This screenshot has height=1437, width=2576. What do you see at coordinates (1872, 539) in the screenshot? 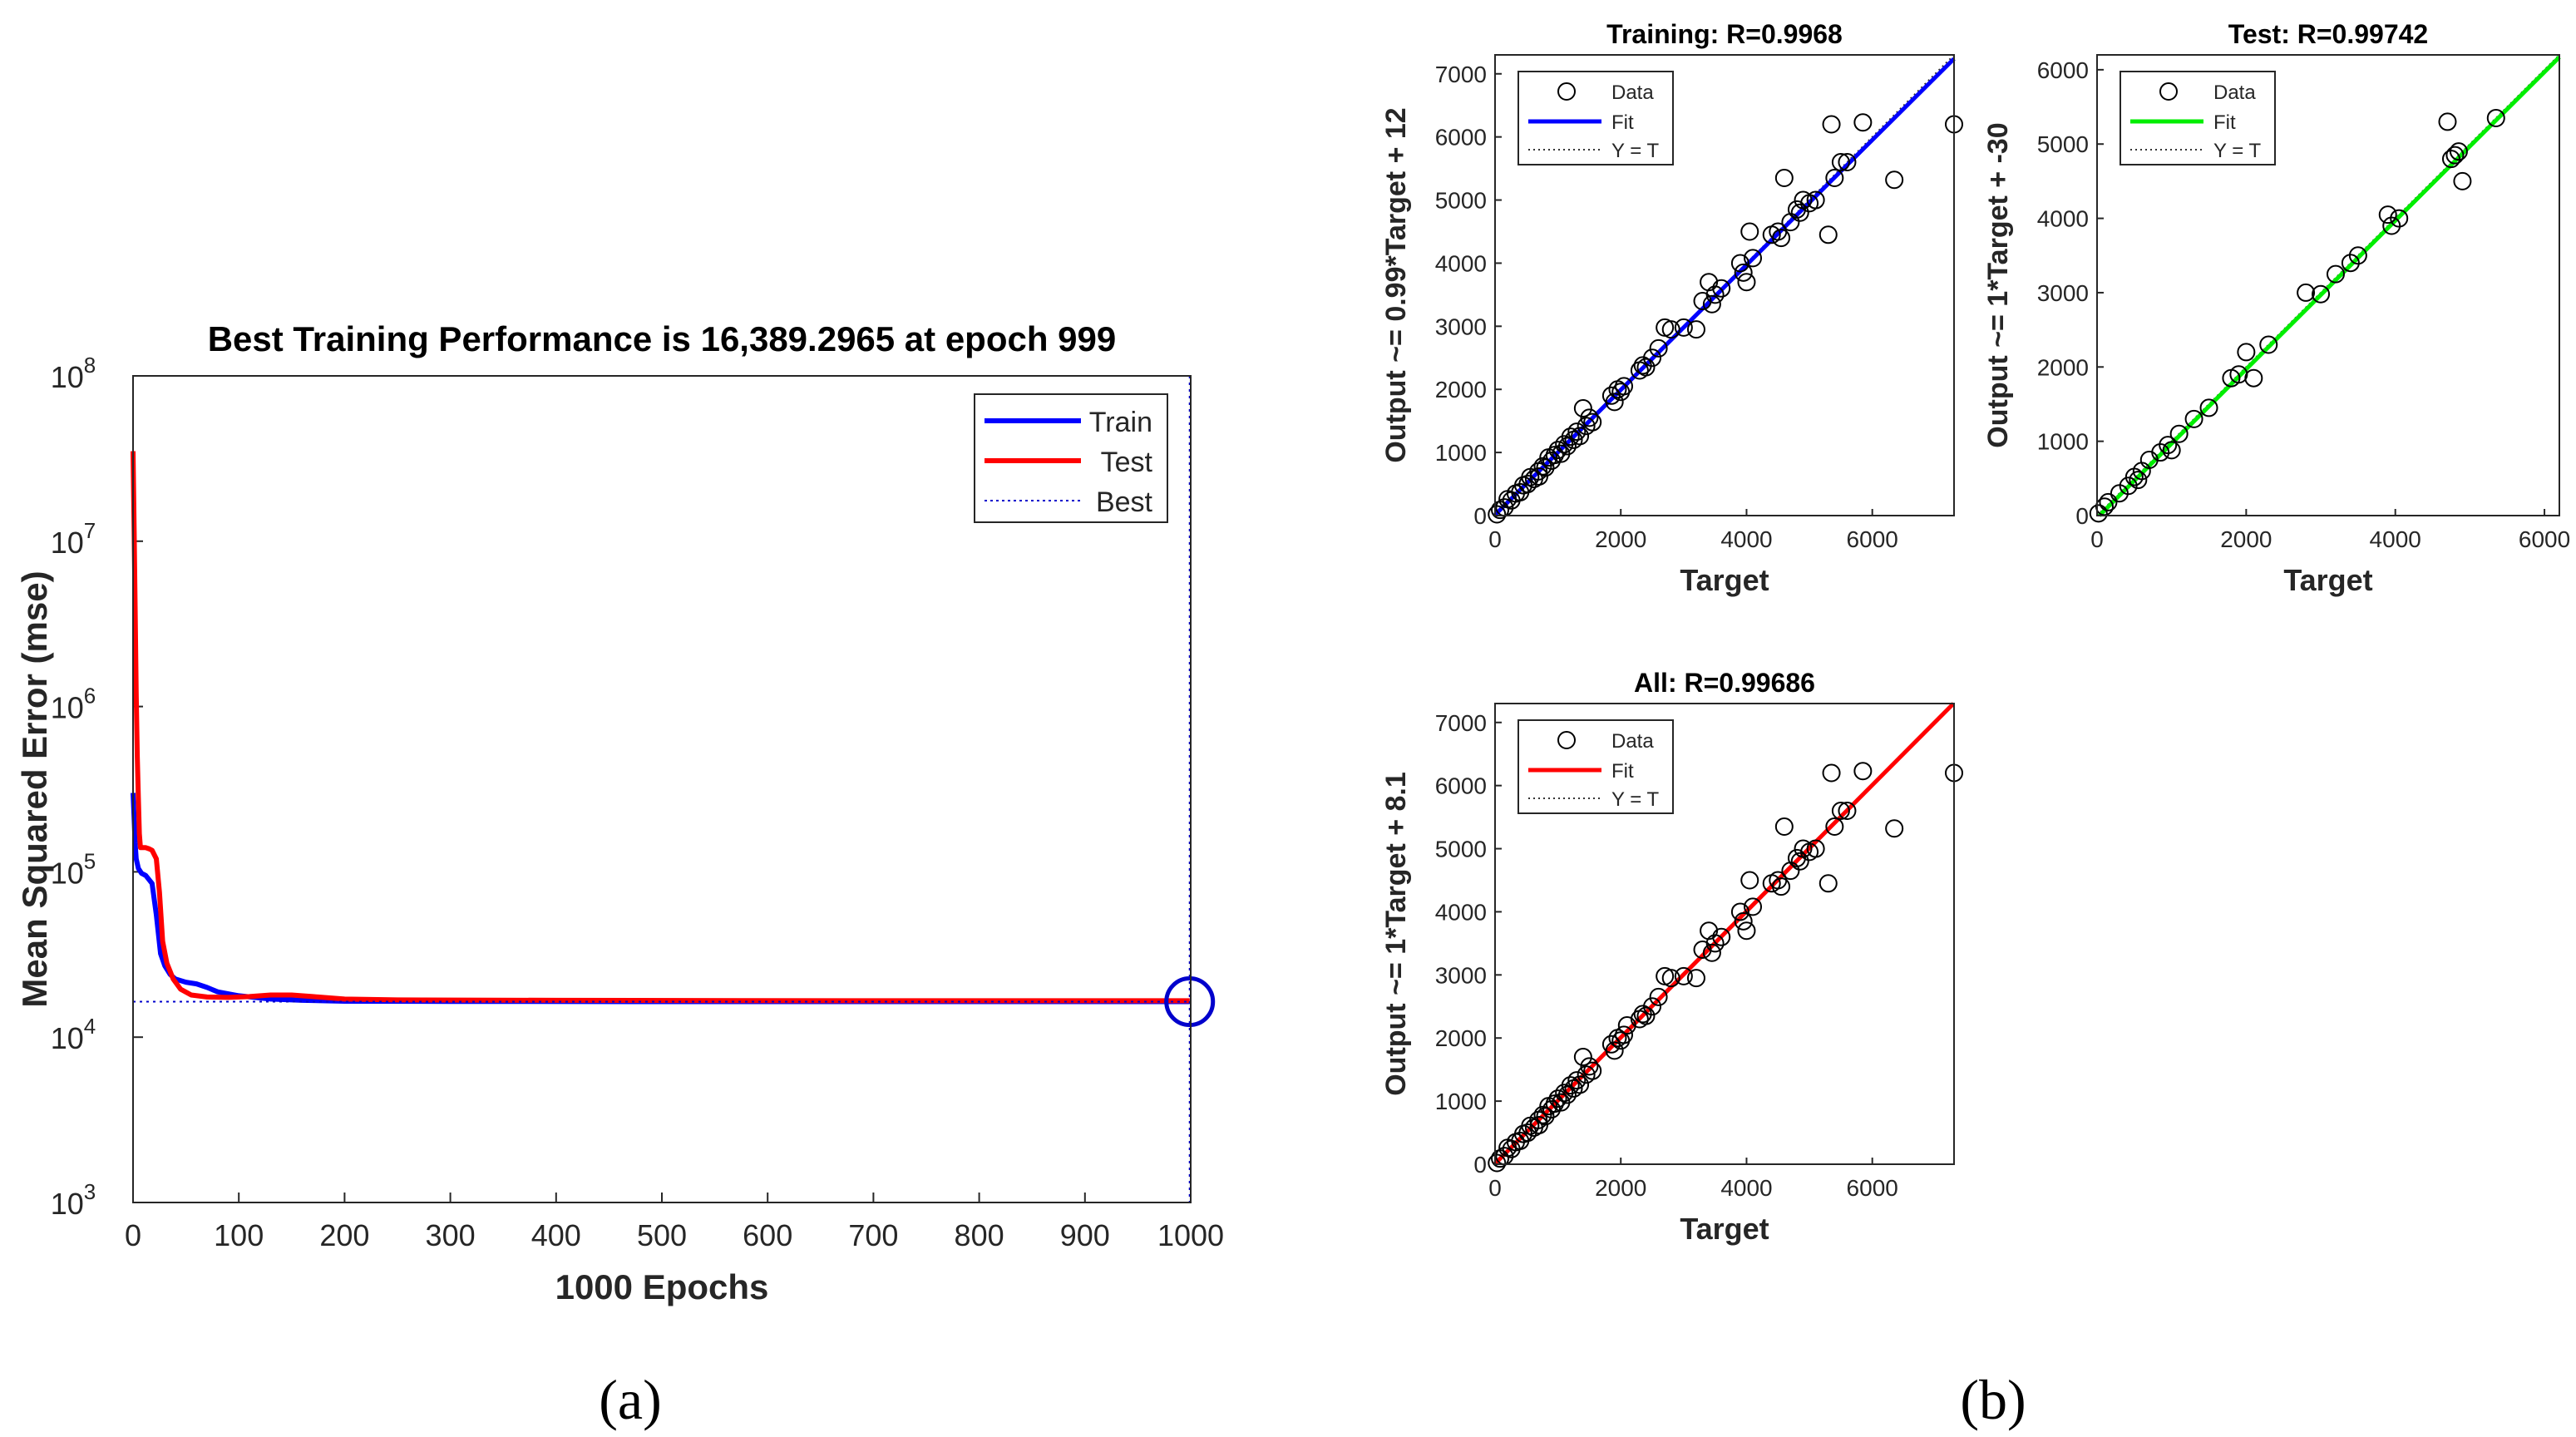
I see `x-tick-label: 6000` at bounding box center [1872, 539].